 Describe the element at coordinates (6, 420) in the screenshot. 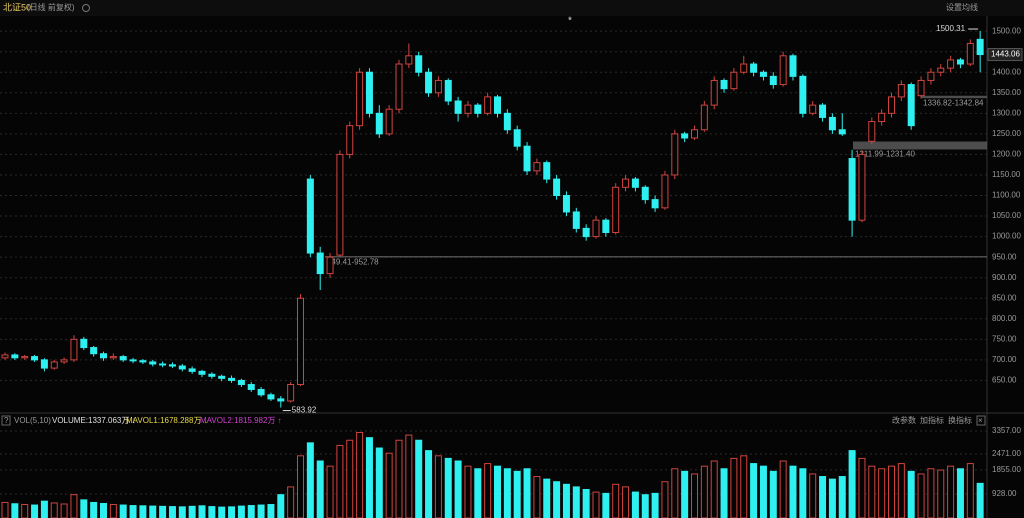

I see `help-icon` at that location.